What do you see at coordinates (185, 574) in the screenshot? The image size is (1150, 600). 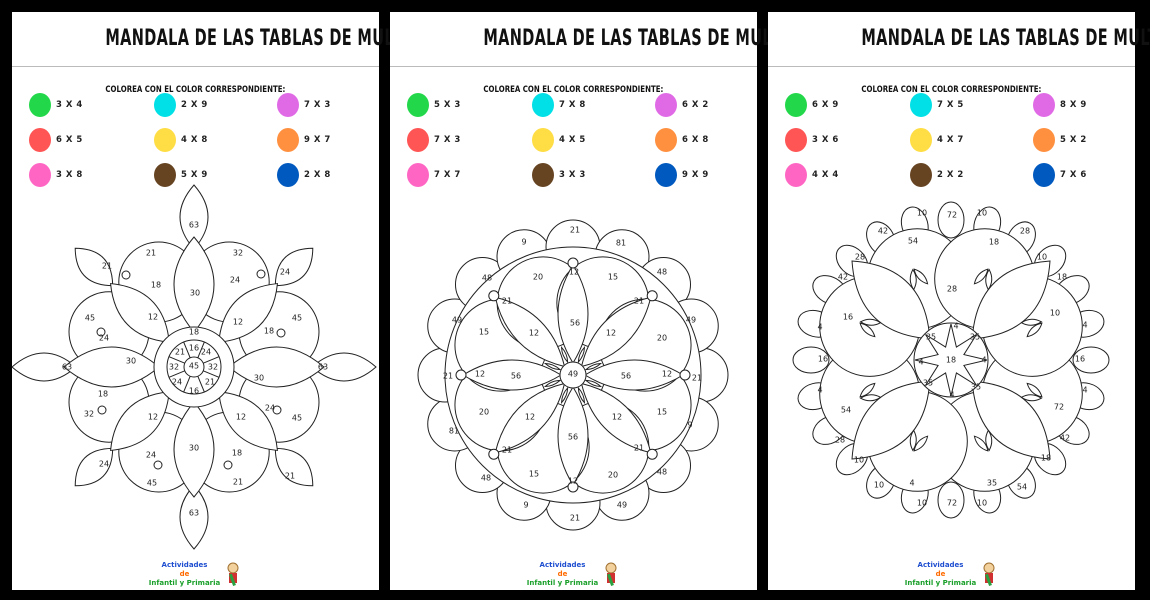 I see `logo-text: Actividades de Infantil y Primaria` at bounding box center [185, 574].